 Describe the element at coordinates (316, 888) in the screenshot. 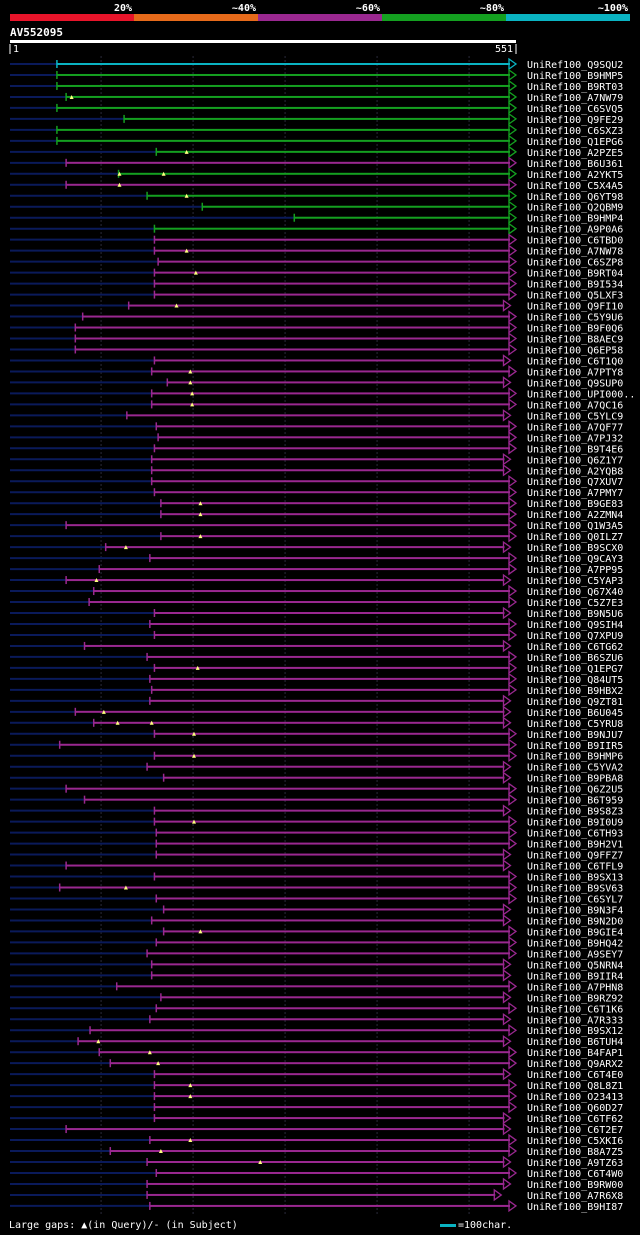

I see `hit-row: UniRef100_B9SV63` at that location.